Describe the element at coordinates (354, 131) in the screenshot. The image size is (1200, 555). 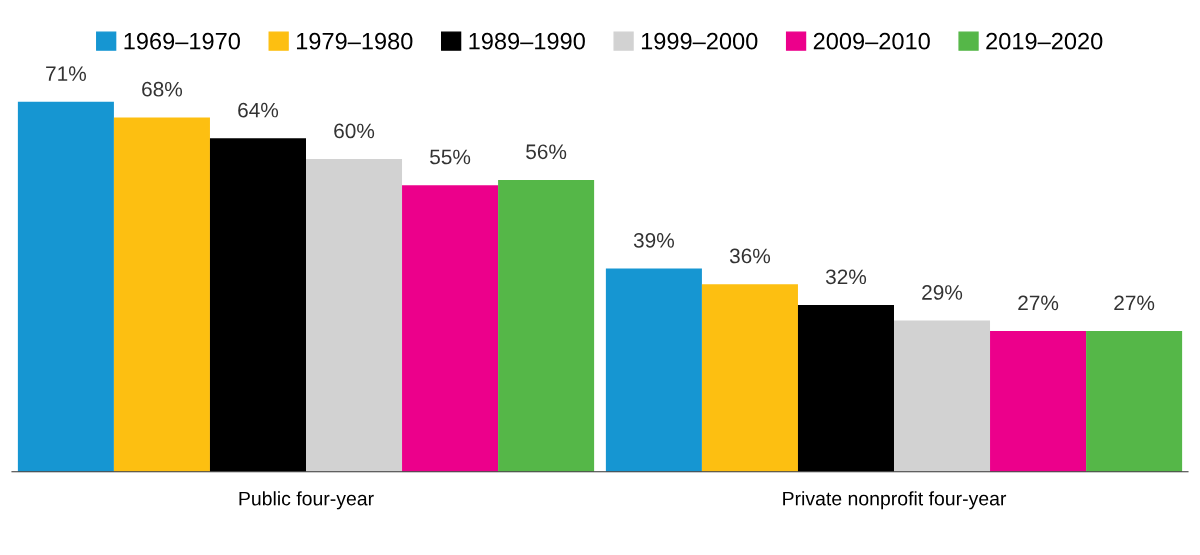
I see `data-label: 60%` at that location.